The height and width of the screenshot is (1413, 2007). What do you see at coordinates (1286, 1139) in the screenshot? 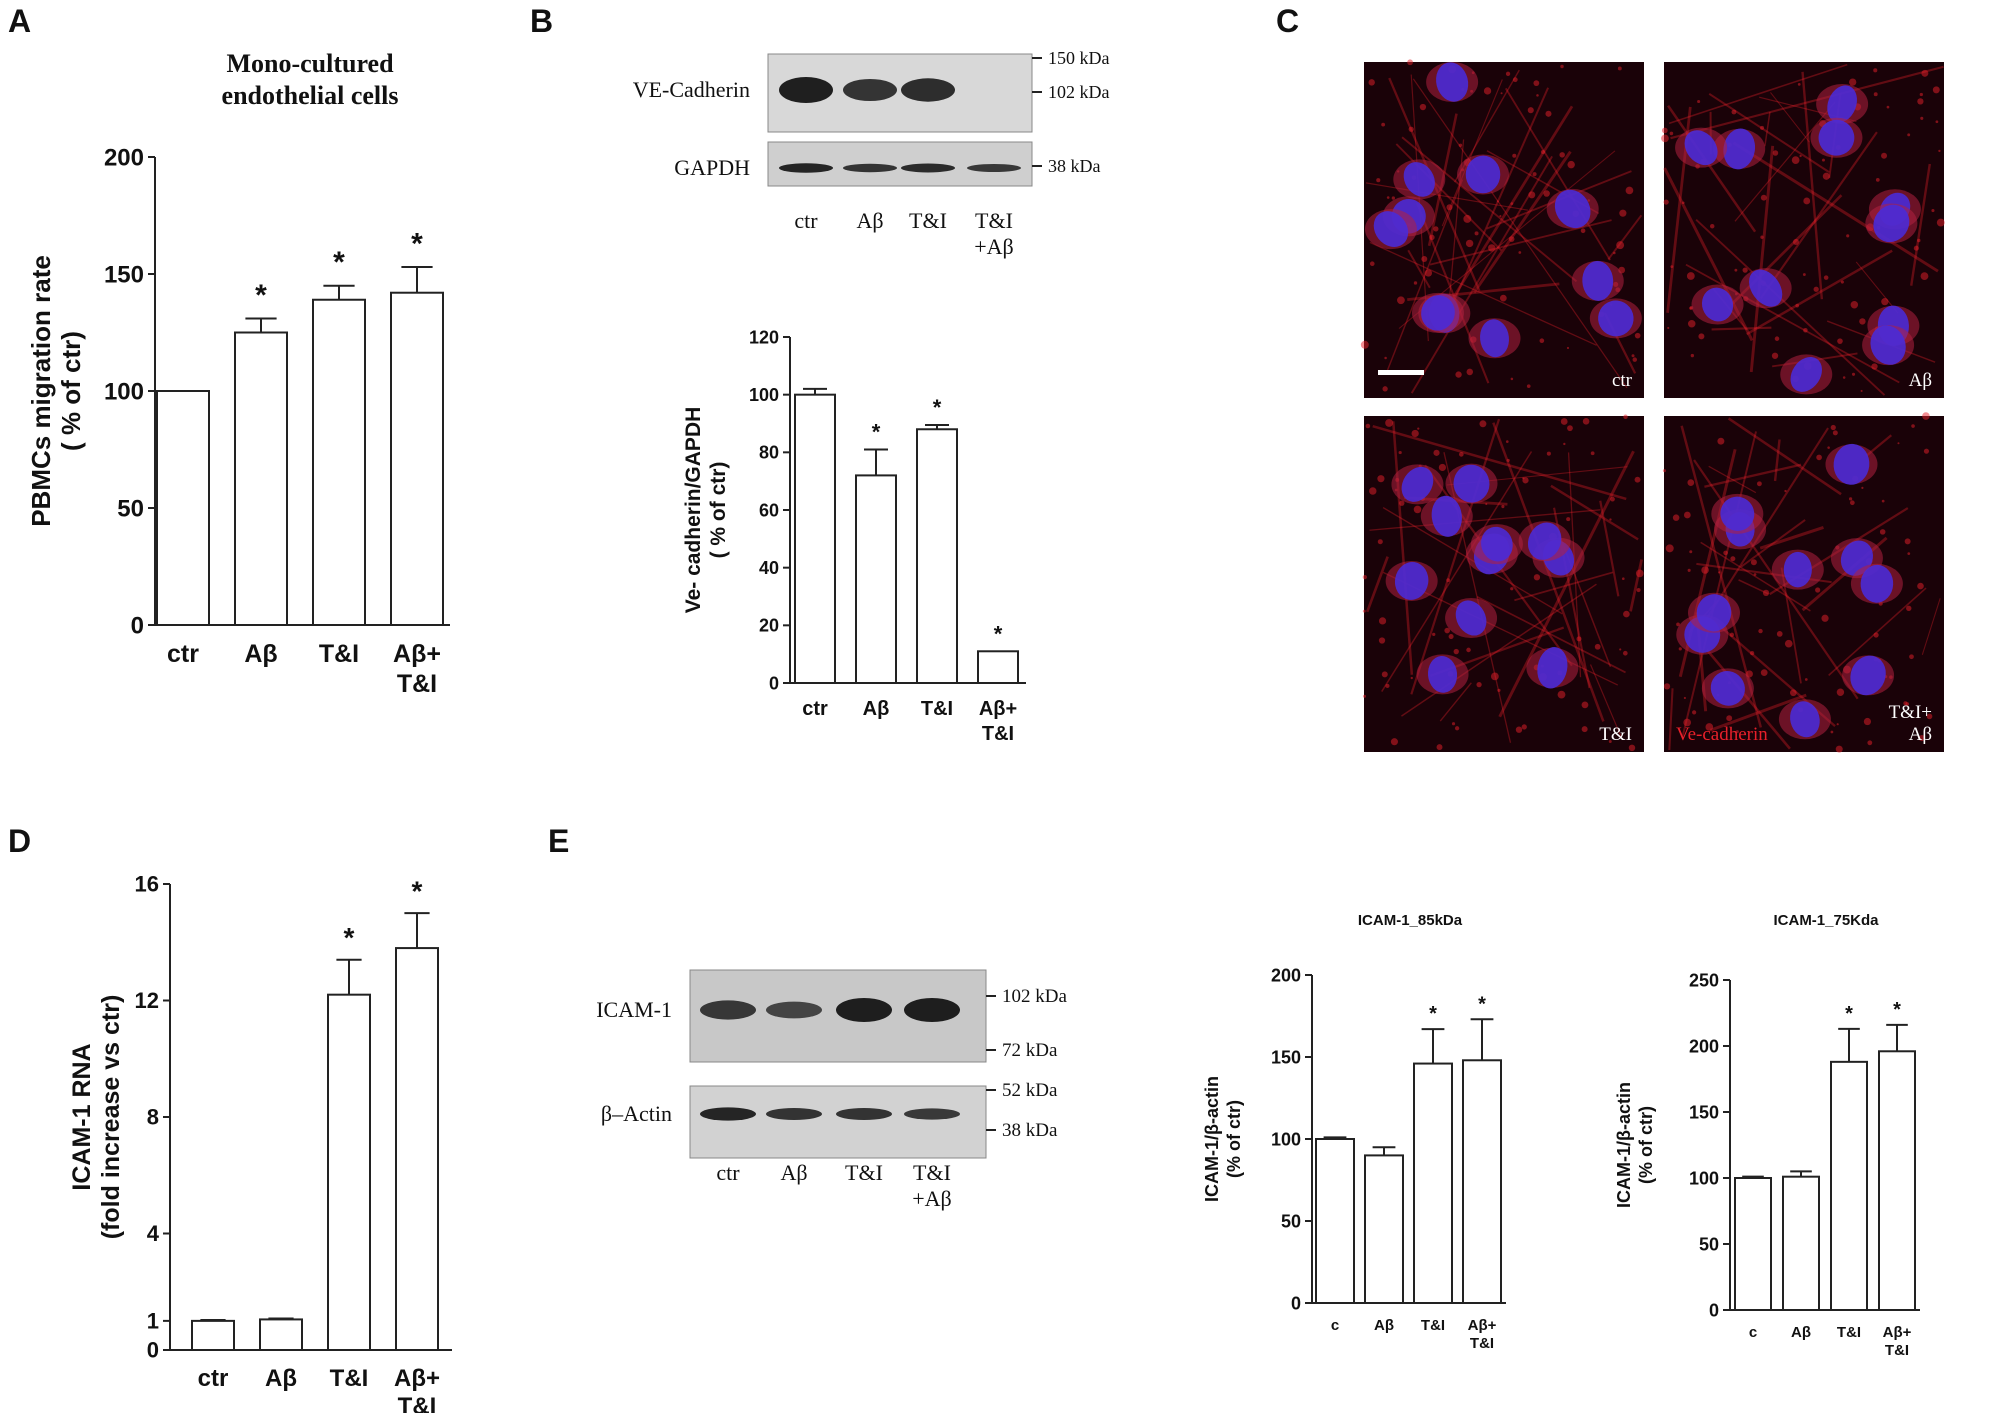
I see `y-tick-label: 100` at bounding box center [1286, 1139].